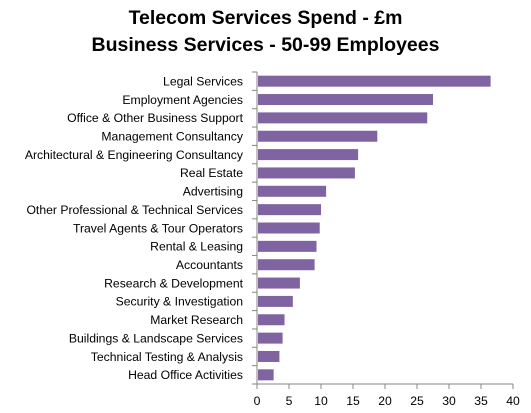 Image resolution: width=531 pixels, height=413 pixels. I want to click on x-tick-label: 5, so click(289, 401).